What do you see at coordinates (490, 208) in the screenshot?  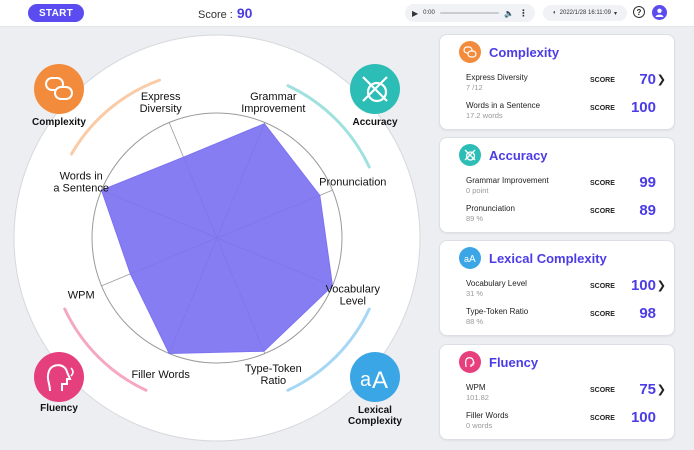 I see `metric-label: Pronunciation` at bounding box center [490, 208].